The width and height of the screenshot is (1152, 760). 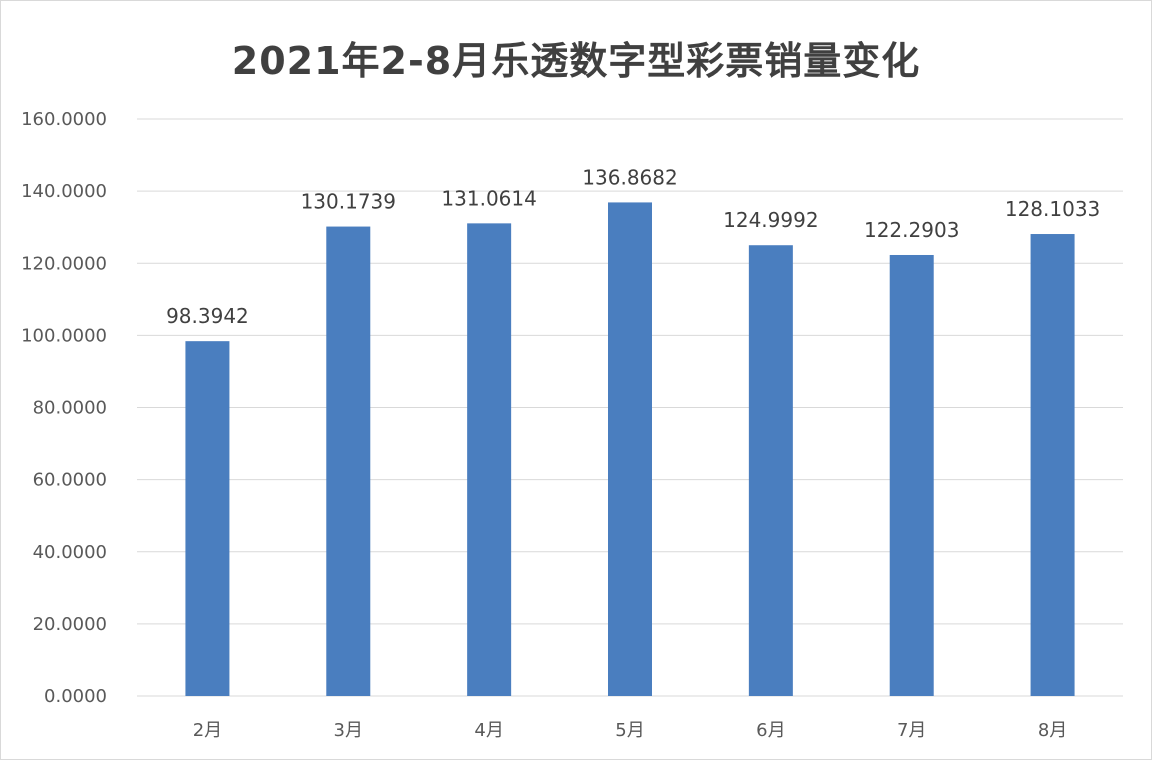 I want to click on y-tick-label: 20.0000, so click(x=70, y=624).